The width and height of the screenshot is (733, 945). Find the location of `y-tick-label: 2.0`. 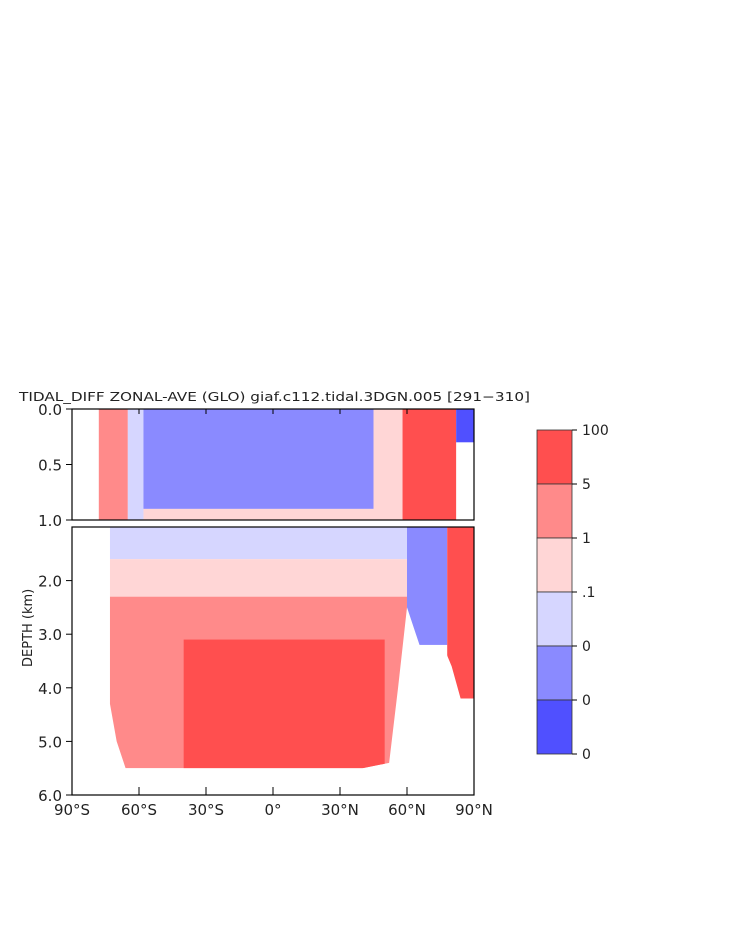

y-tick-label: 2.0 is located at coordinates (50, 582).